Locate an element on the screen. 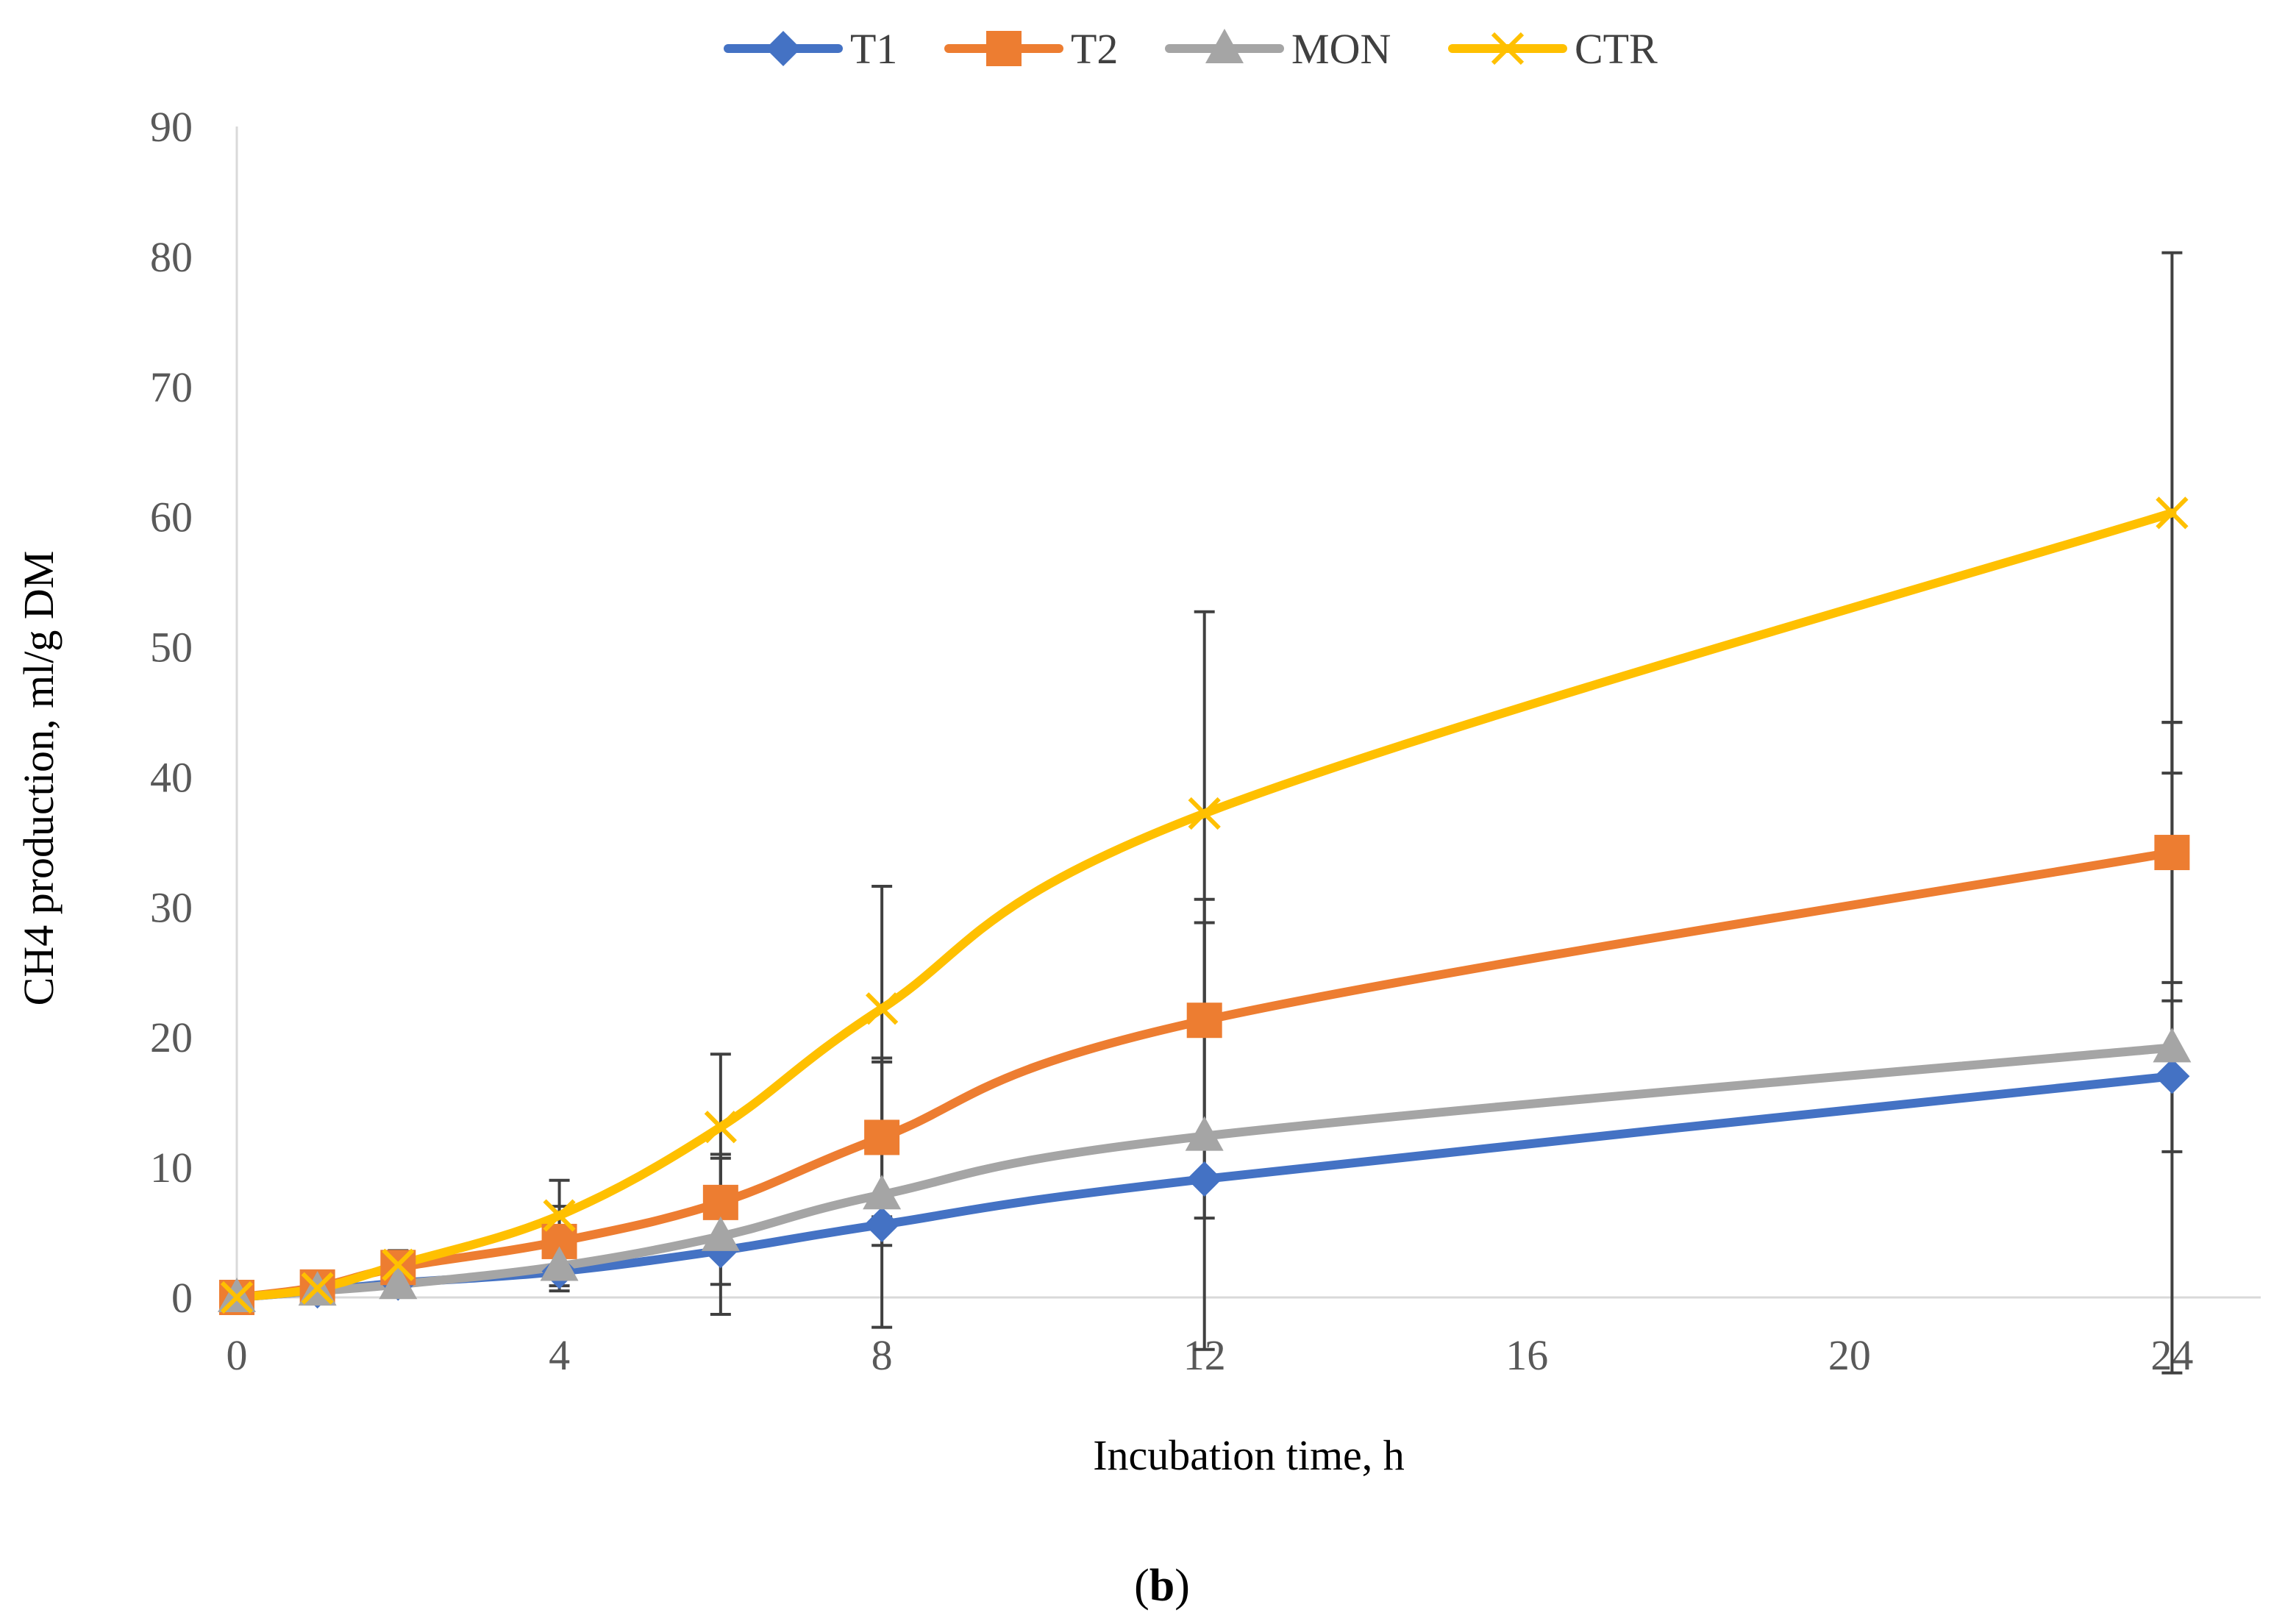 The width and height of the screenshot is (2285, 1624). legend-item-t1: T1 is located at coordinates (810, 49).